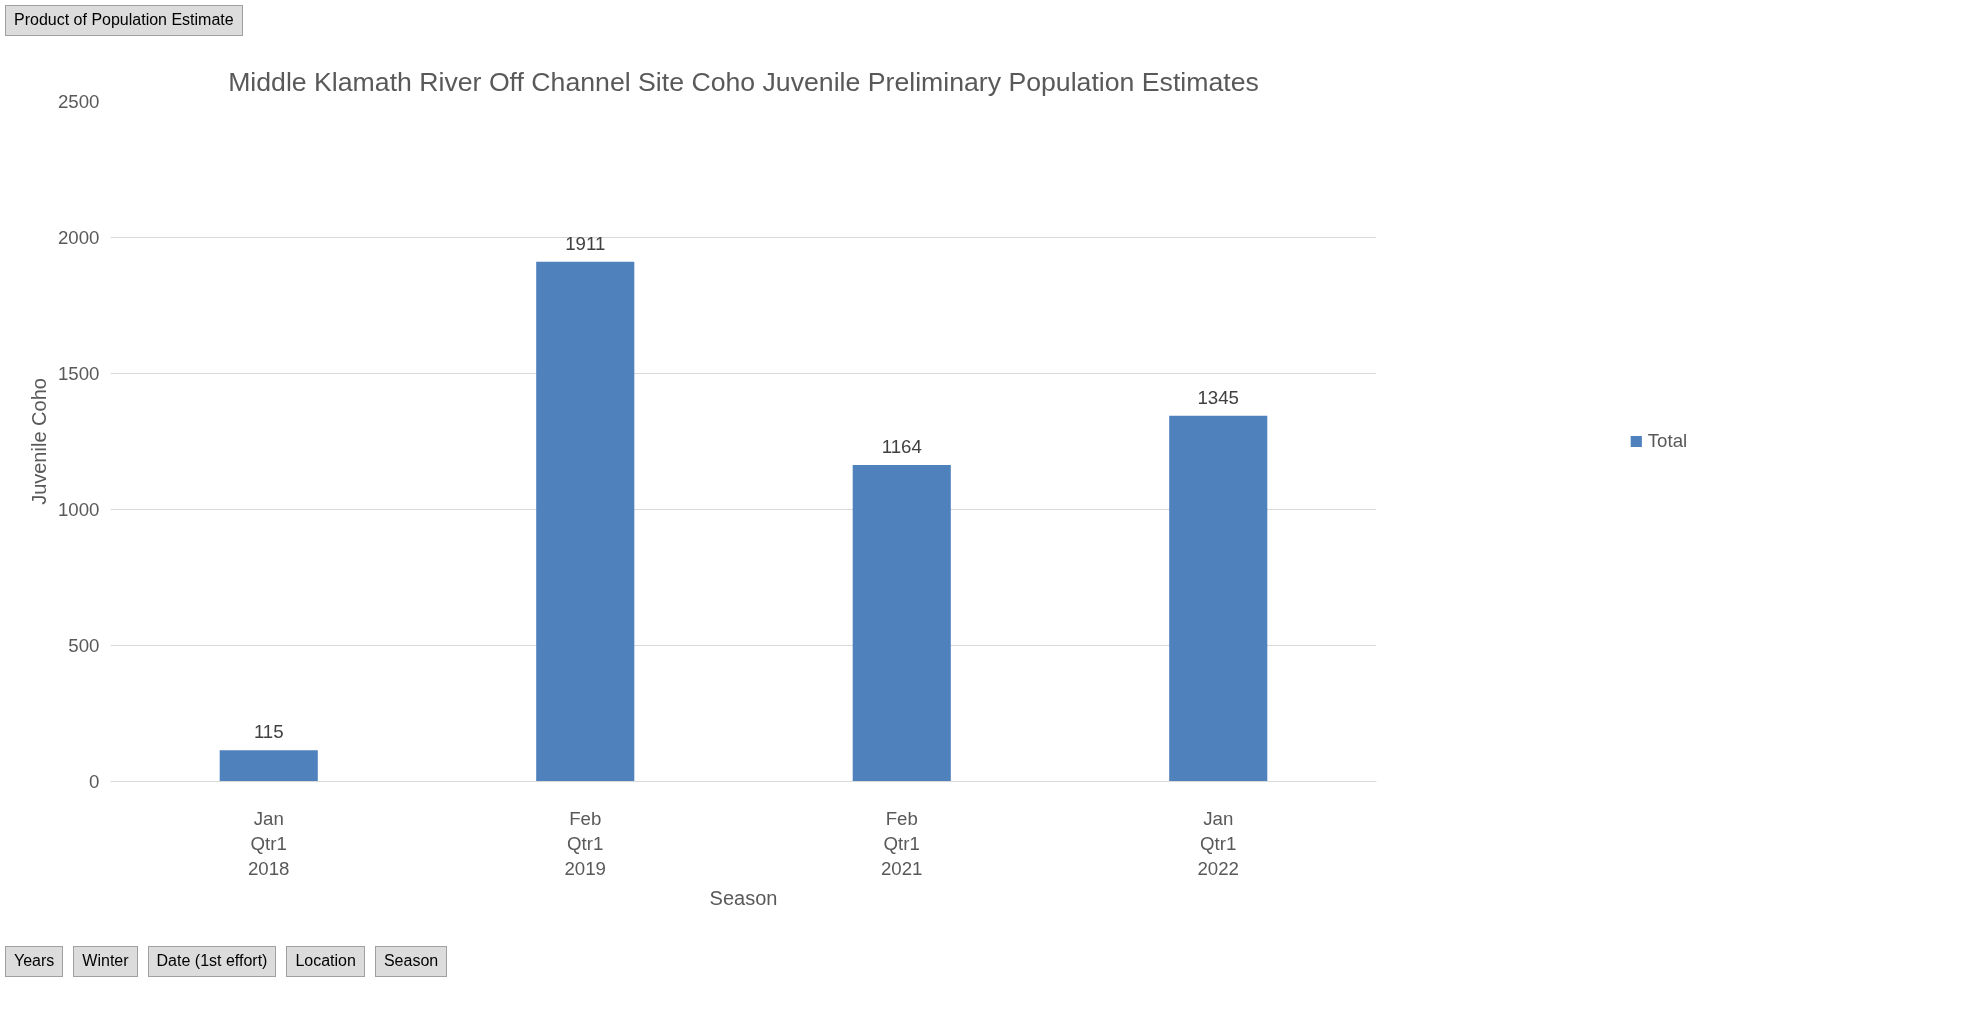  Describe the element at coordinates (901, 446) in the screenshot. I see `data-label: 1164` at that location.